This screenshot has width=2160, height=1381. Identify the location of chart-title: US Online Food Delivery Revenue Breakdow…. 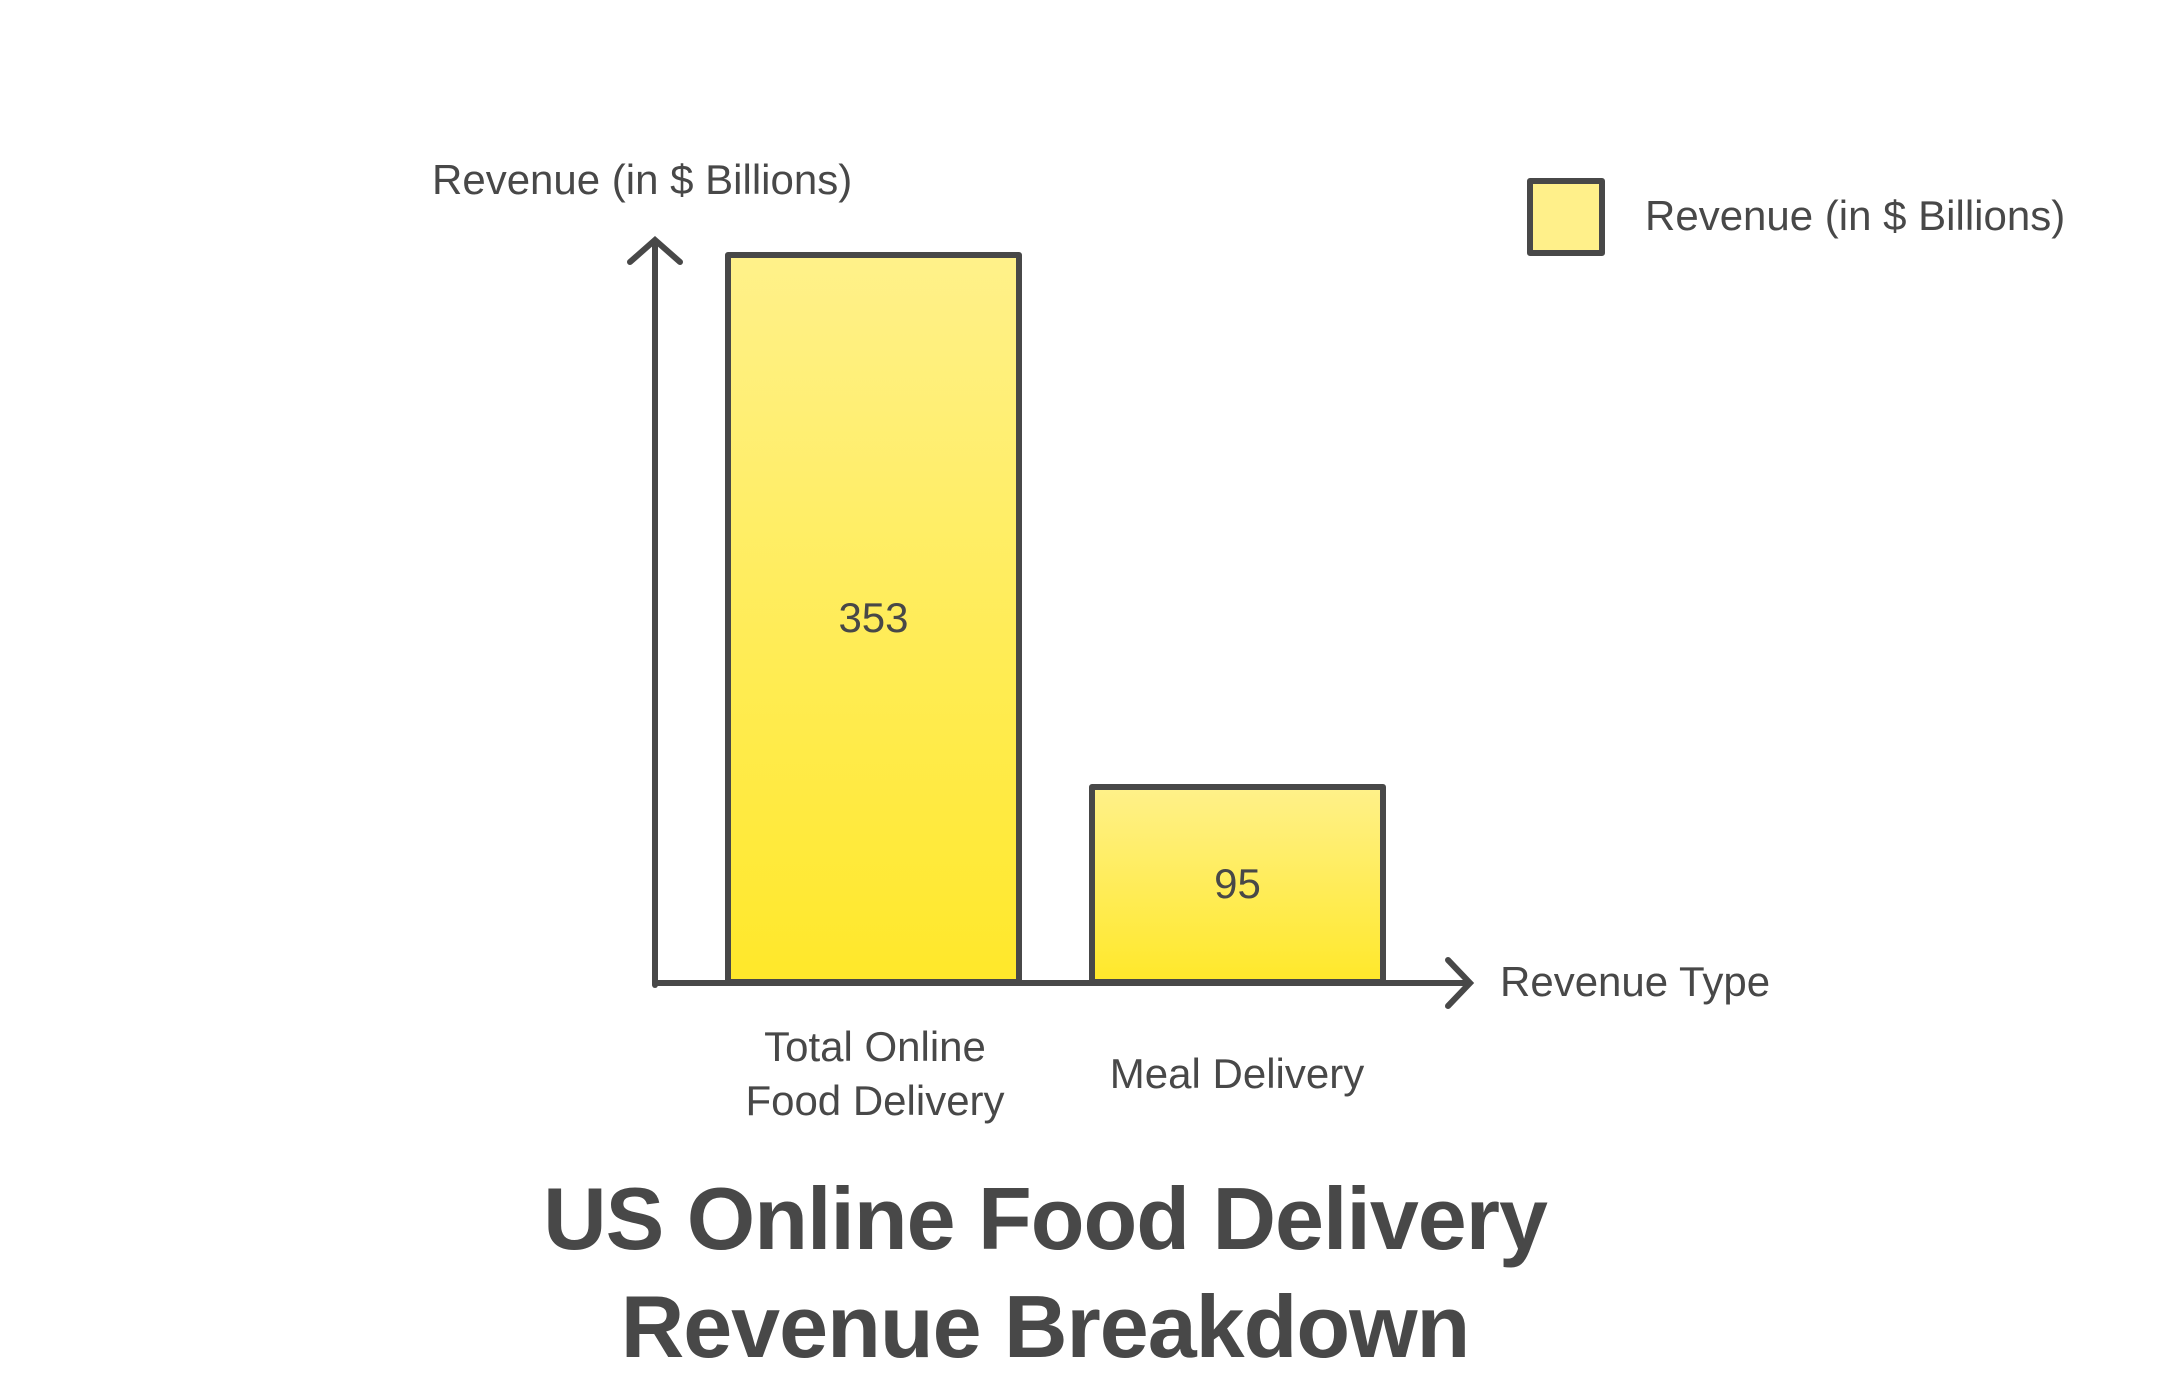
(1045, 1273).